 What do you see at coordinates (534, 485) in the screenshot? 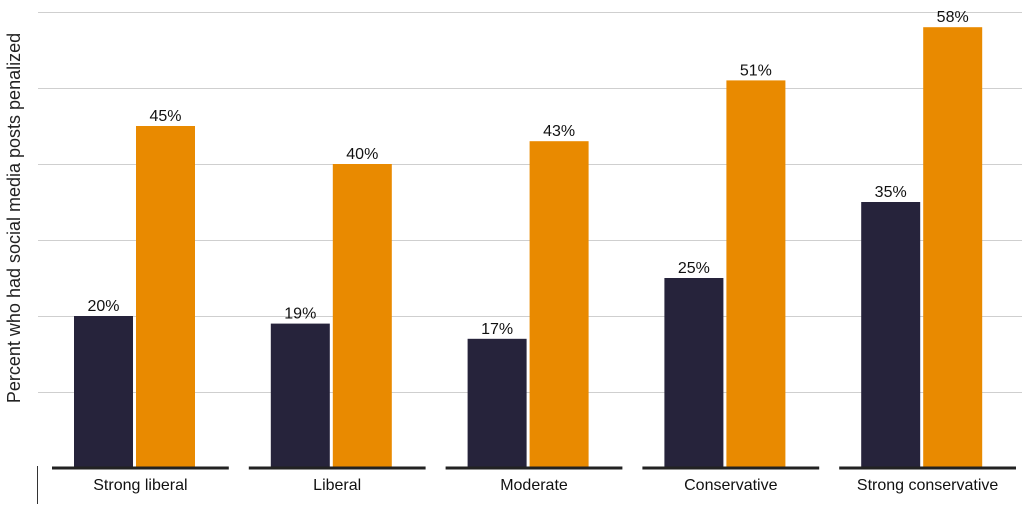
I see `x-tick-label: Moderate` at bounding box center [534, 485].